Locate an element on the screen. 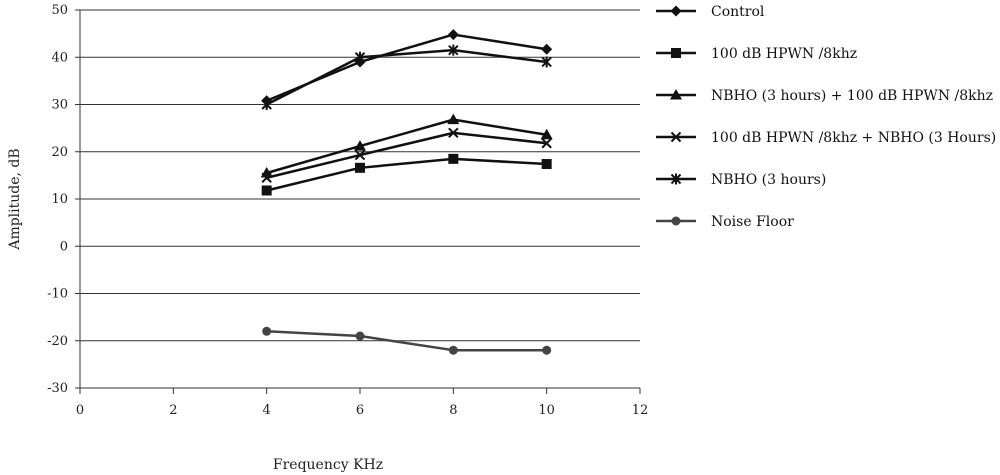  legend-label: NBHO (3 hours) is located at coordinates (768, 180).